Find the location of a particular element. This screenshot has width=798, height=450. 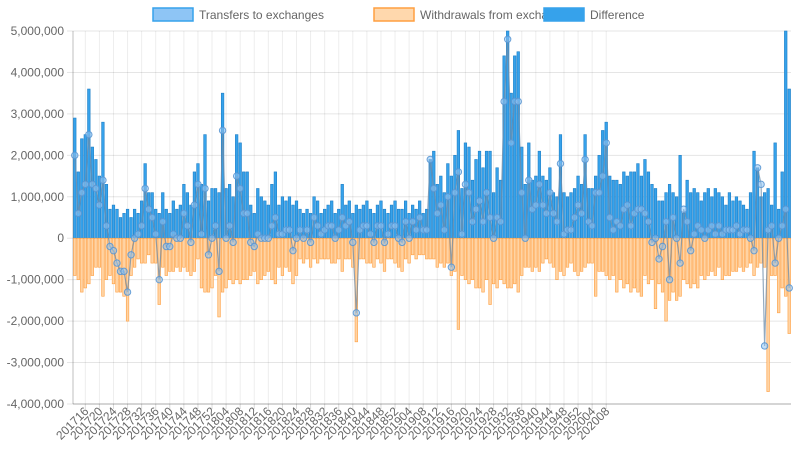

legend-label: Withdrawals from exchanges is located at coordinates (497, 15).